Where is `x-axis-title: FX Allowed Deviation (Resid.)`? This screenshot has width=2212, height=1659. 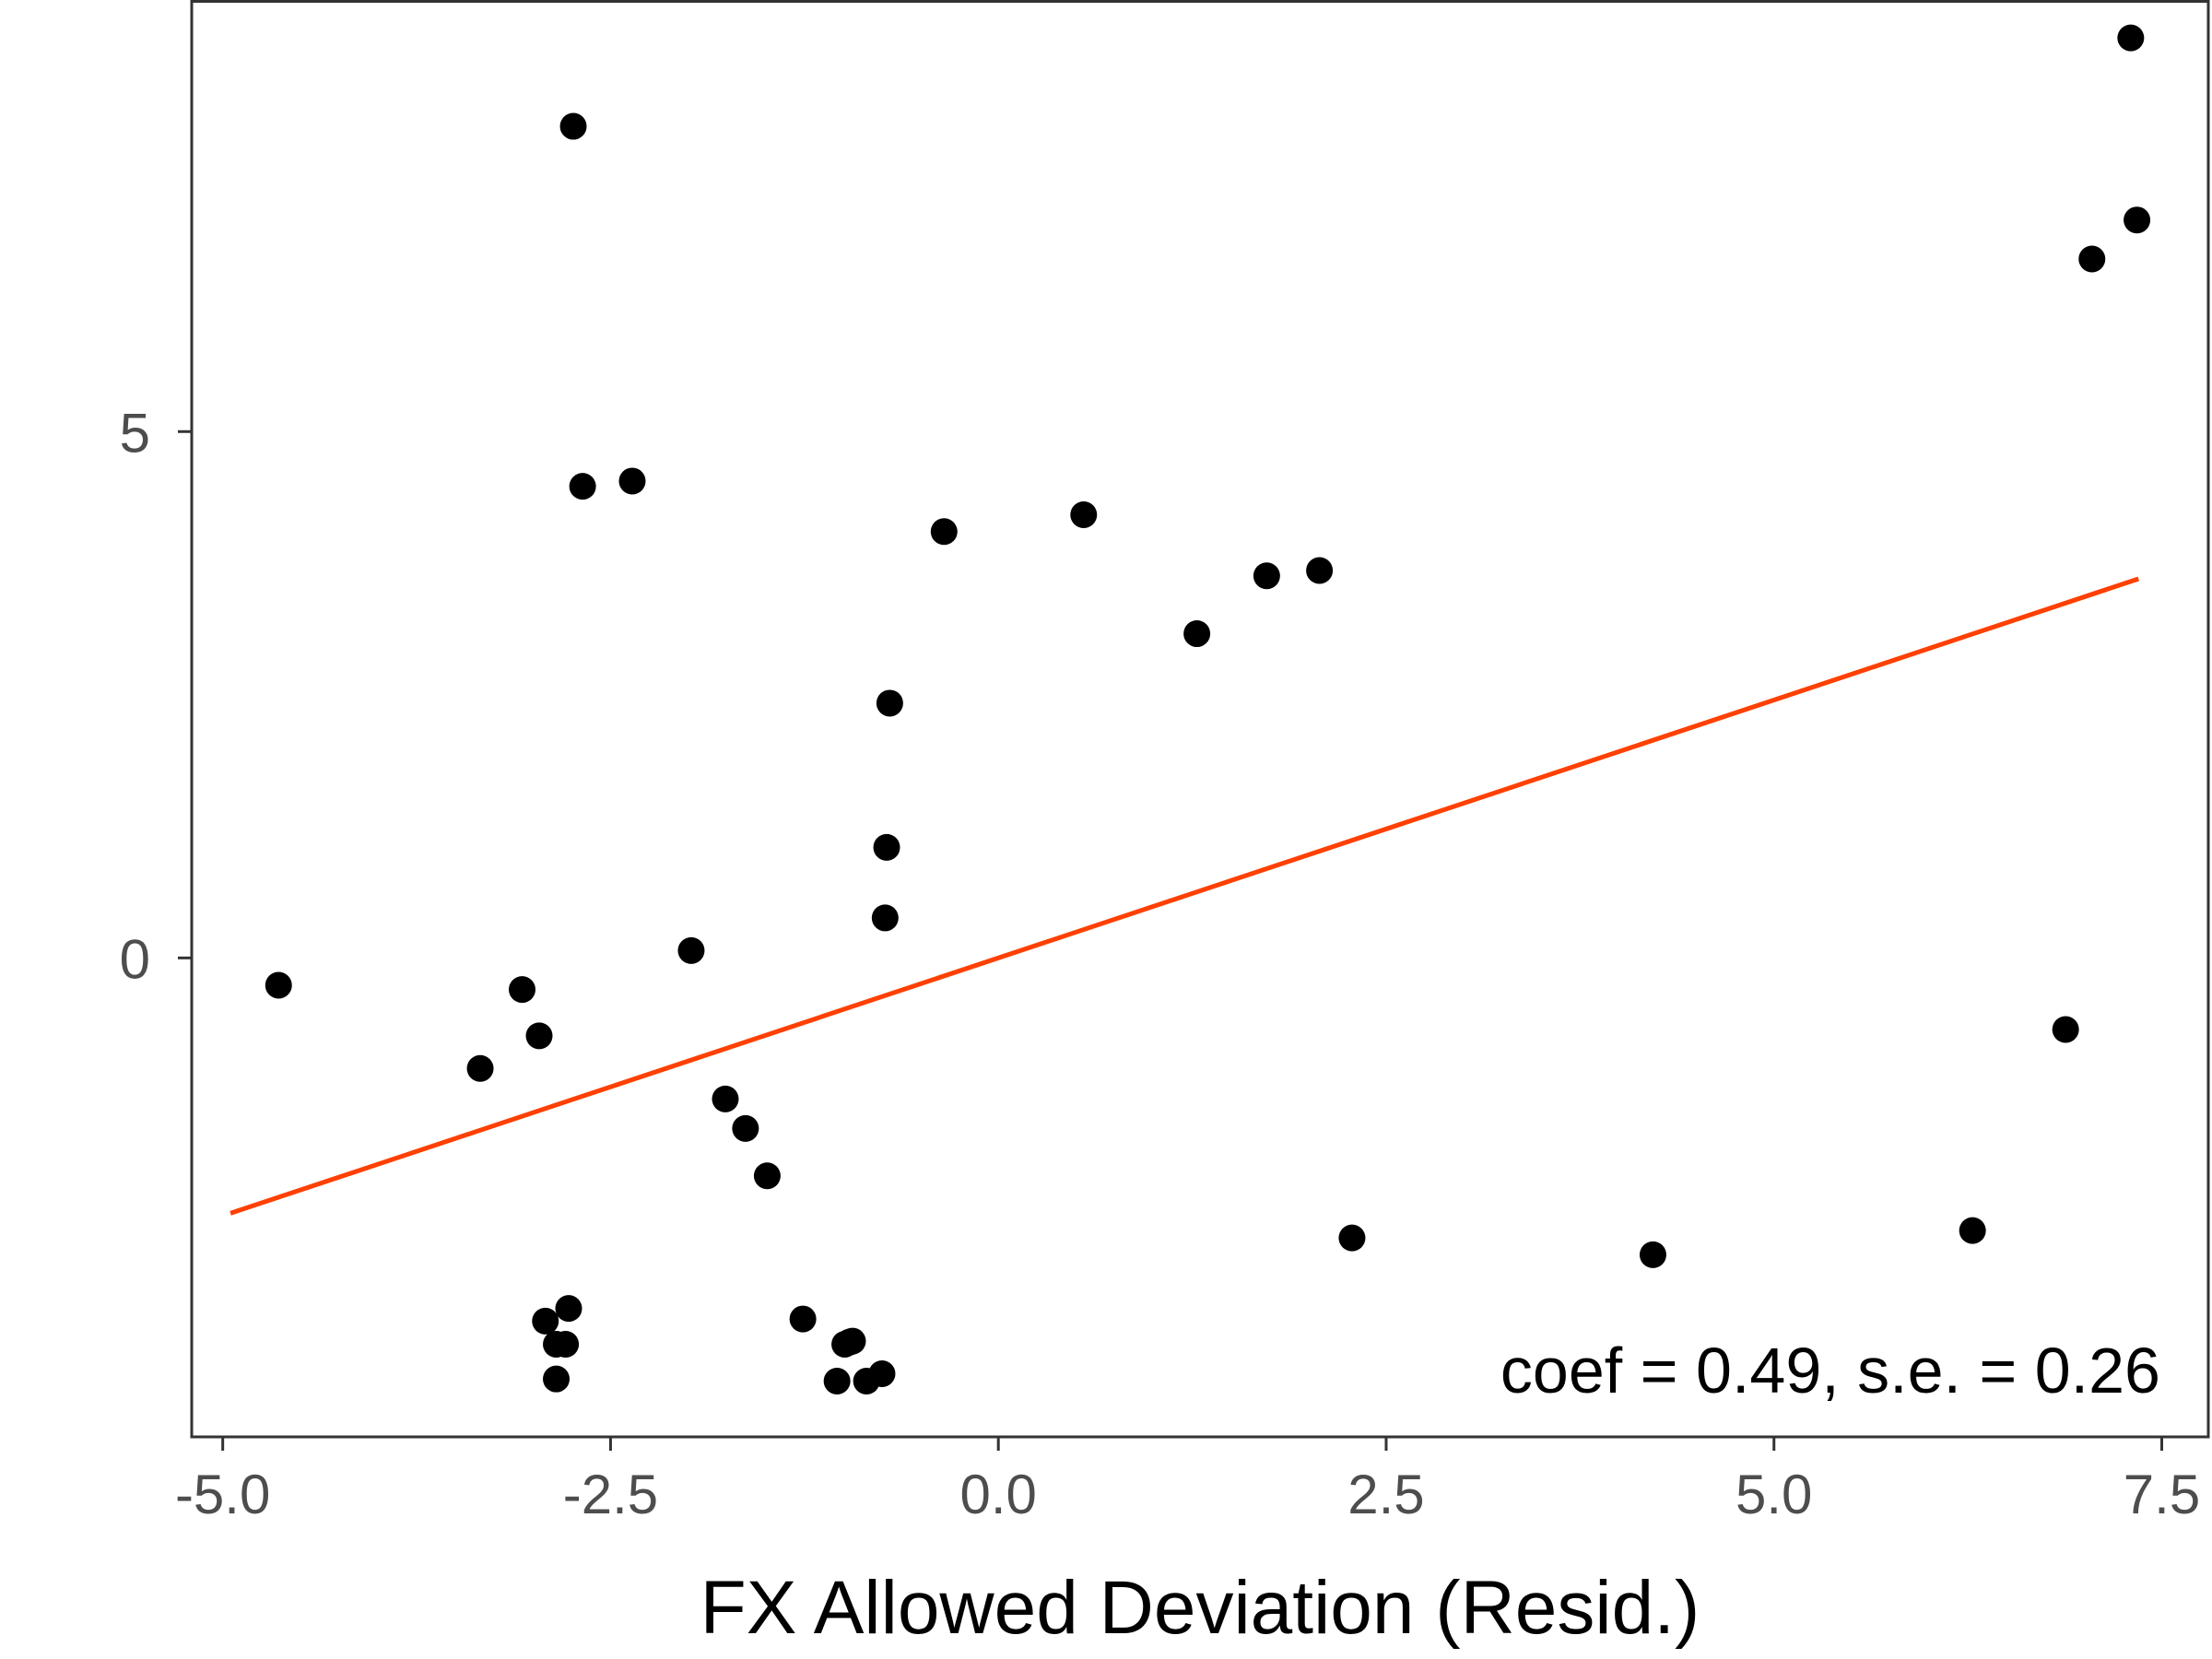 x-axis-title: FX Allowed Deviation (Resid.) is located at coordinates (1200, 1608).